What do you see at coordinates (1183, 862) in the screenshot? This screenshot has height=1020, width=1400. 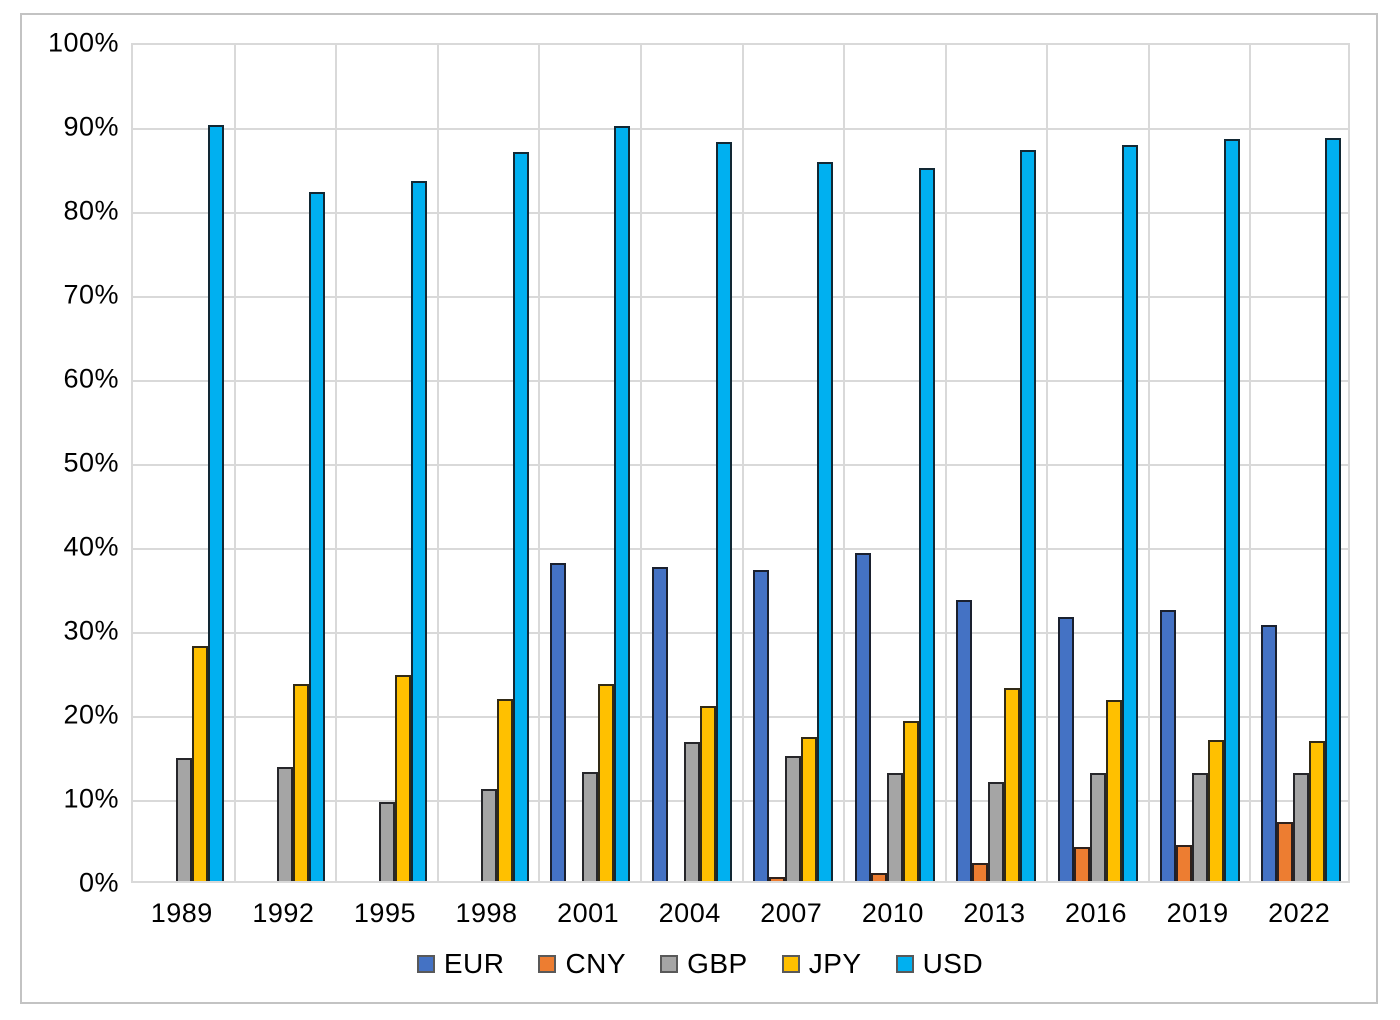 I see `bar-cny-2019` at bounding box center [1183, 862].